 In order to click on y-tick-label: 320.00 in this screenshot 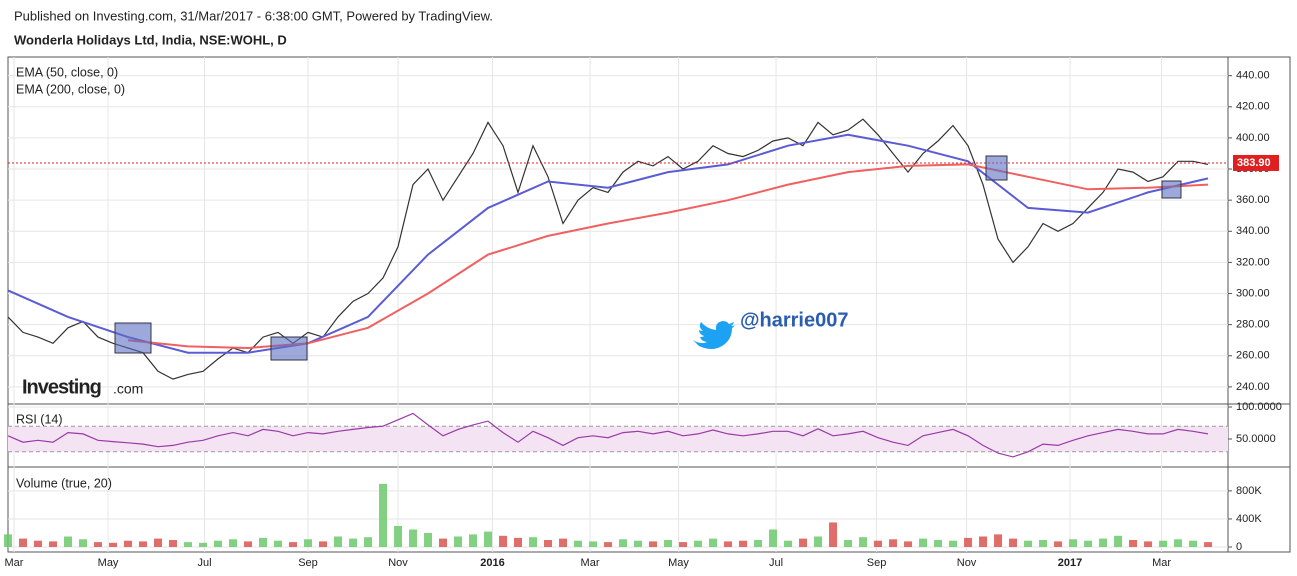, I will do `click(1253, 262)`.